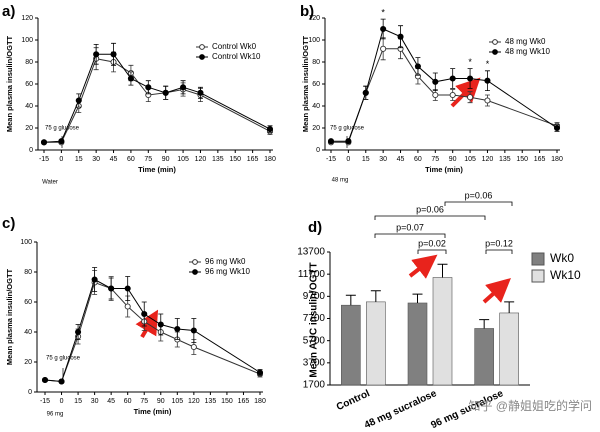  What do you see at coordinates (79, 159) in the screenshot?
I see `x-tick-label: 15` at bounding box center [79, 159].